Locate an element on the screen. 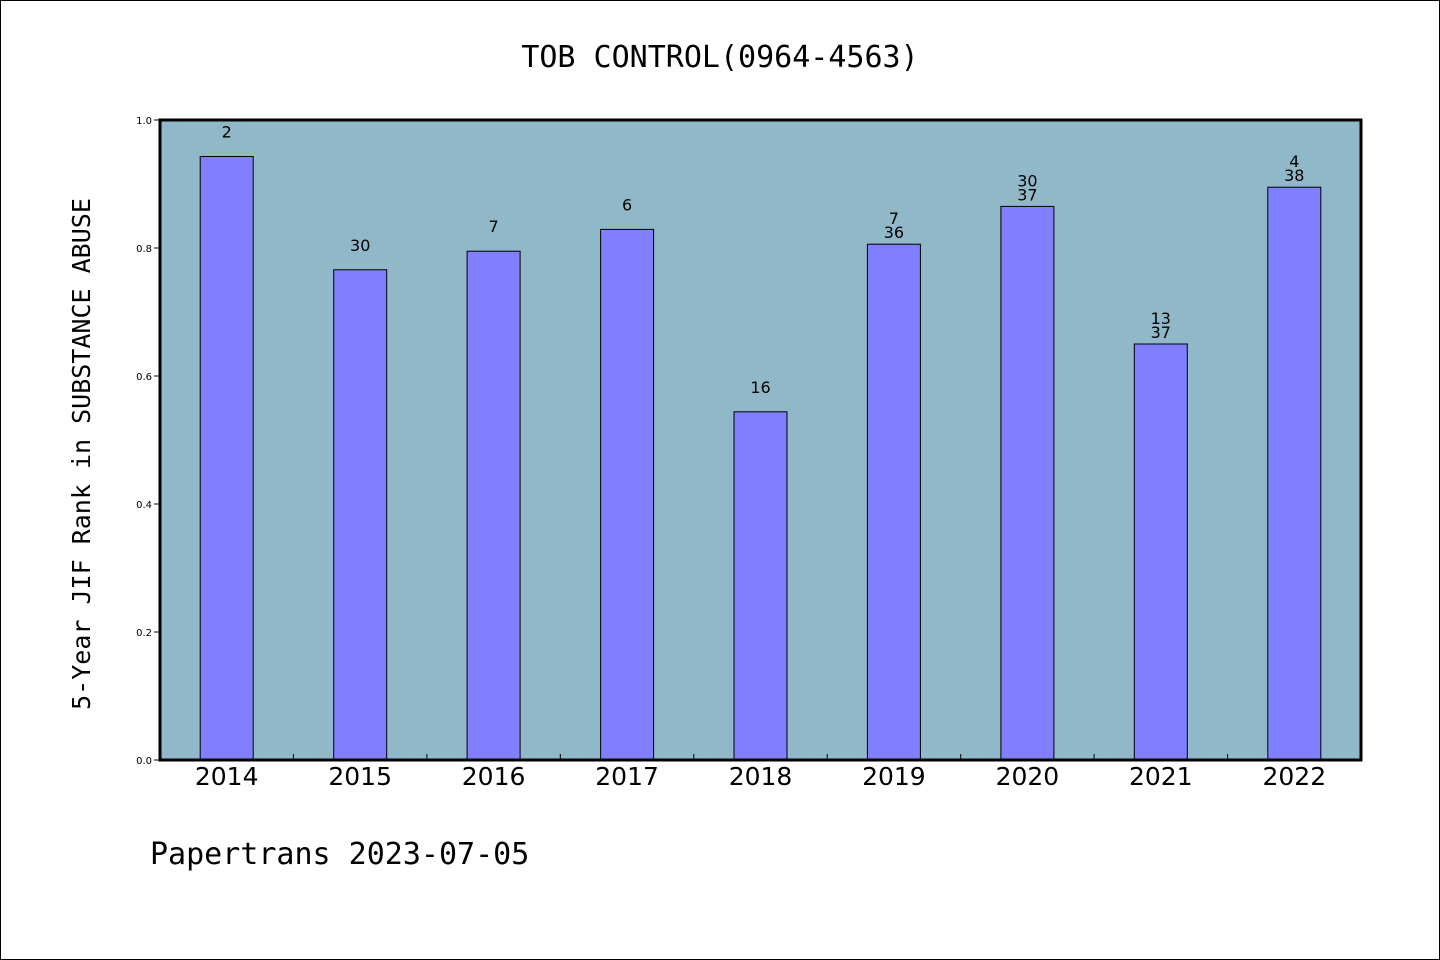 The height and width of the screenshot is (960, 1440). x-tick-label: 2022 is located at coordinates (1294, 776).